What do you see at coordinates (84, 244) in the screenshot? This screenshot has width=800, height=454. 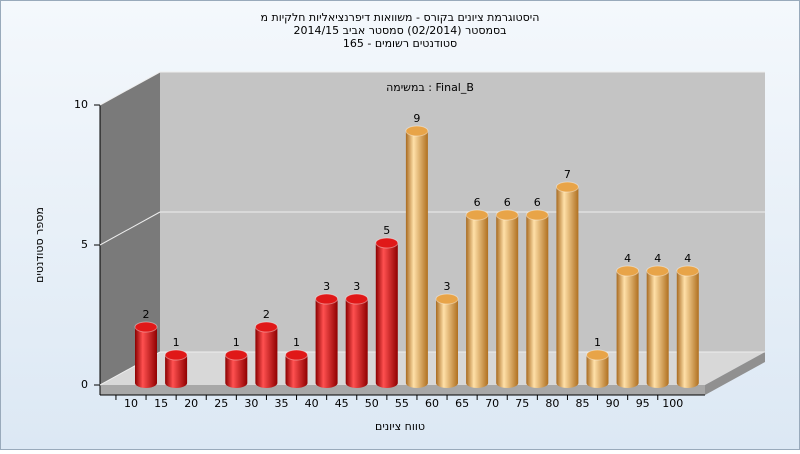 I see `y-tick-label: 5` at bounding box center [84, 244].